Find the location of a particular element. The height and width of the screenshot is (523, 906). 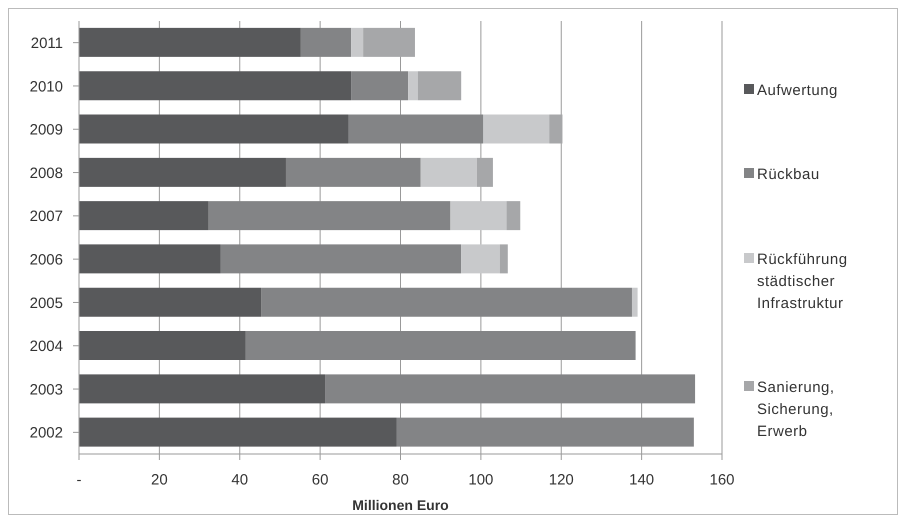

x-tick-label: 40 is located at coordinates (239, 480).